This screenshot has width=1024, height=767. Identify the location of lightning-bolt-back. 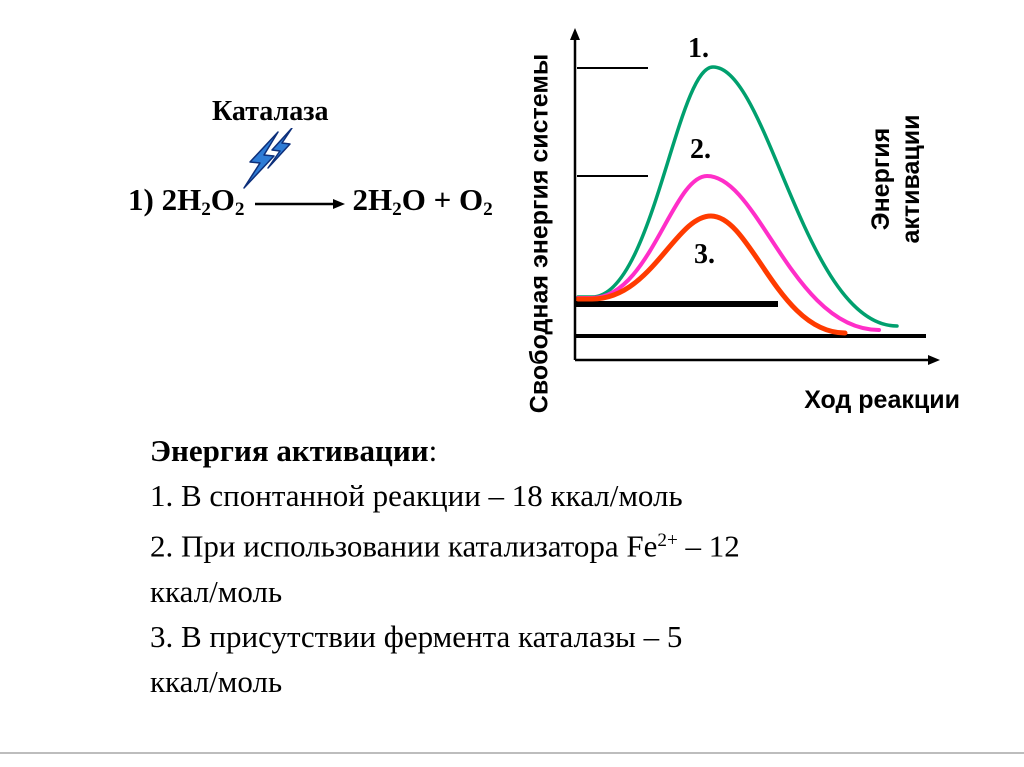
(280, 148).